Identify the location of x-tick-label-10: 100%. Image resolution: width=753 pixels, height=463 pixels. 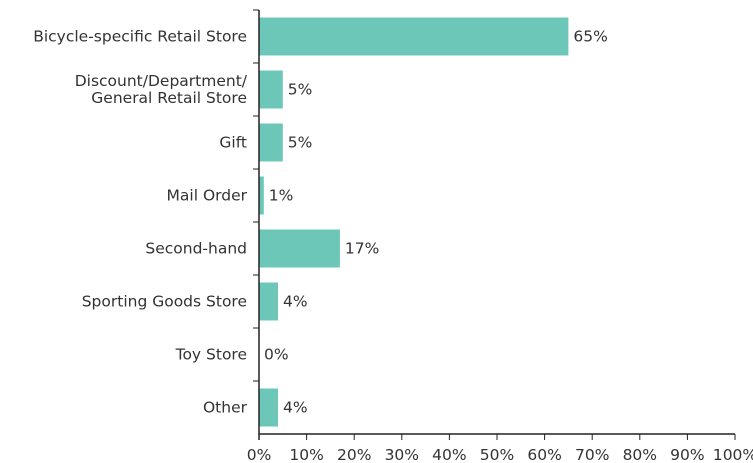
(733, 454).